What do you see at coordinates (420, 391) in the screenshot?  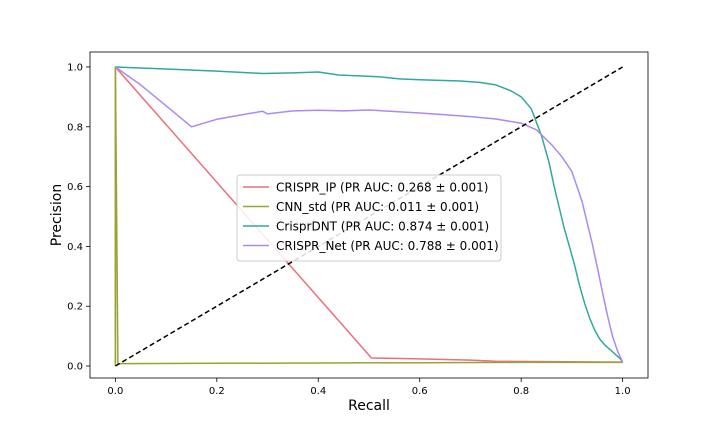 I see `x-tick-label: 0.6` at bounding box center [420, 391].